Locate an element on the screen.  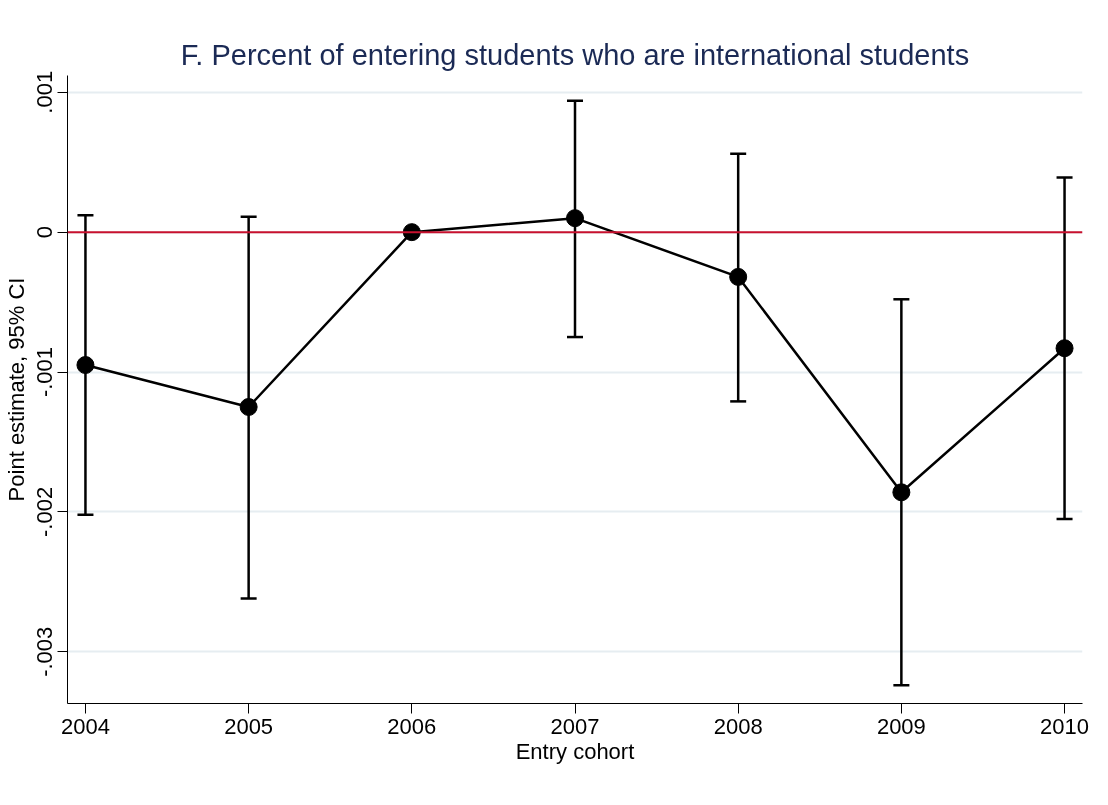
y-tick-label: -.001 is located at coordinates (45, 372).